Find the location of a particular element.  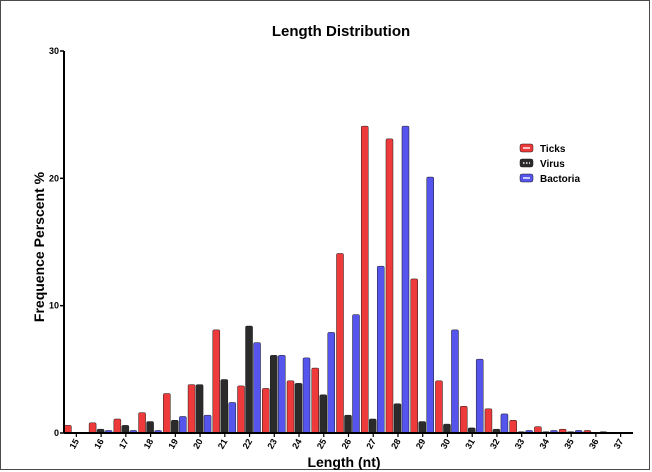

legend-label-virus: Virus is located at coordinates (552, 164).